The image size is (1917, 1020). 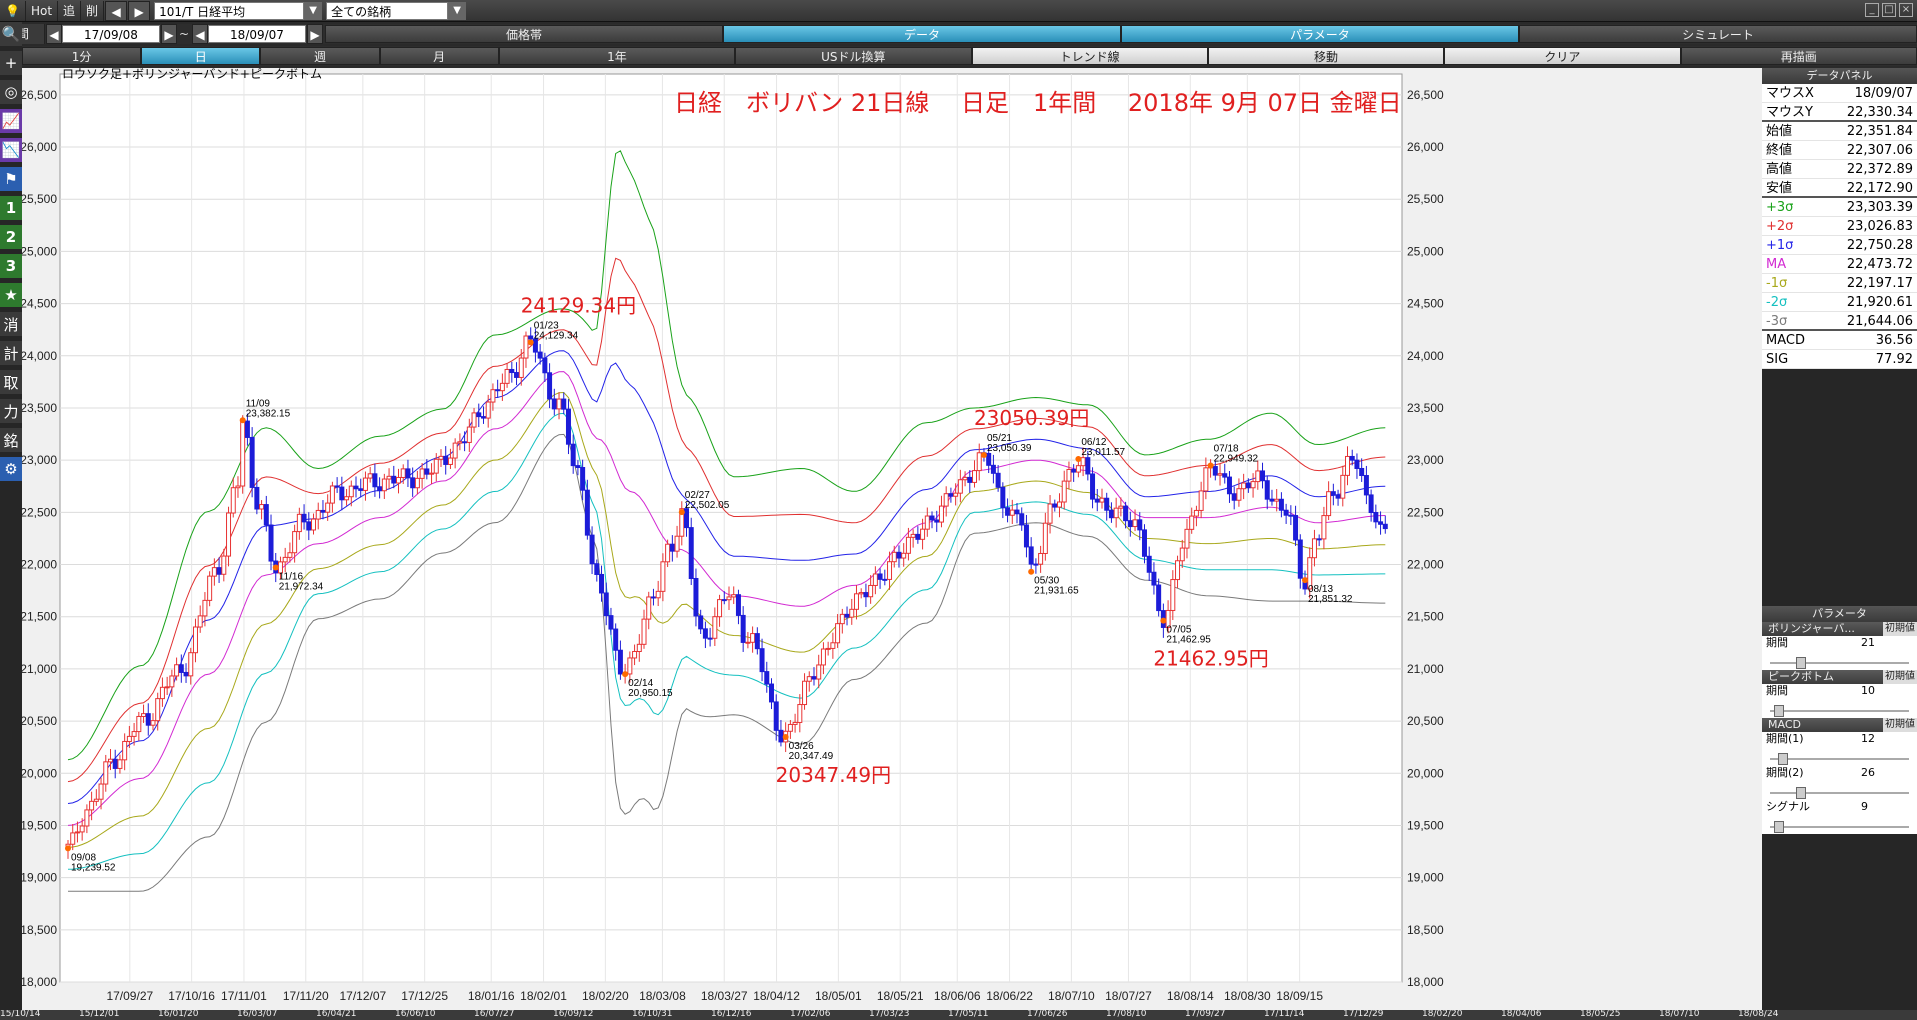 I want to click on symbol-dropdown-icon: ▼, so click(x=313, y=10).